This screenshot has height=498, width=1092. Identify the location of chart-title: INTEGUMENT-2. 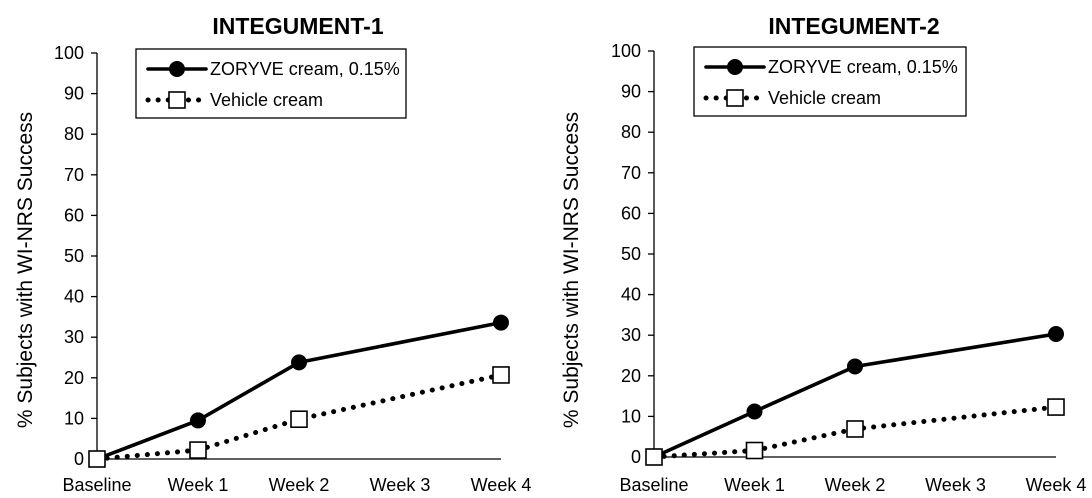
(853, 26).